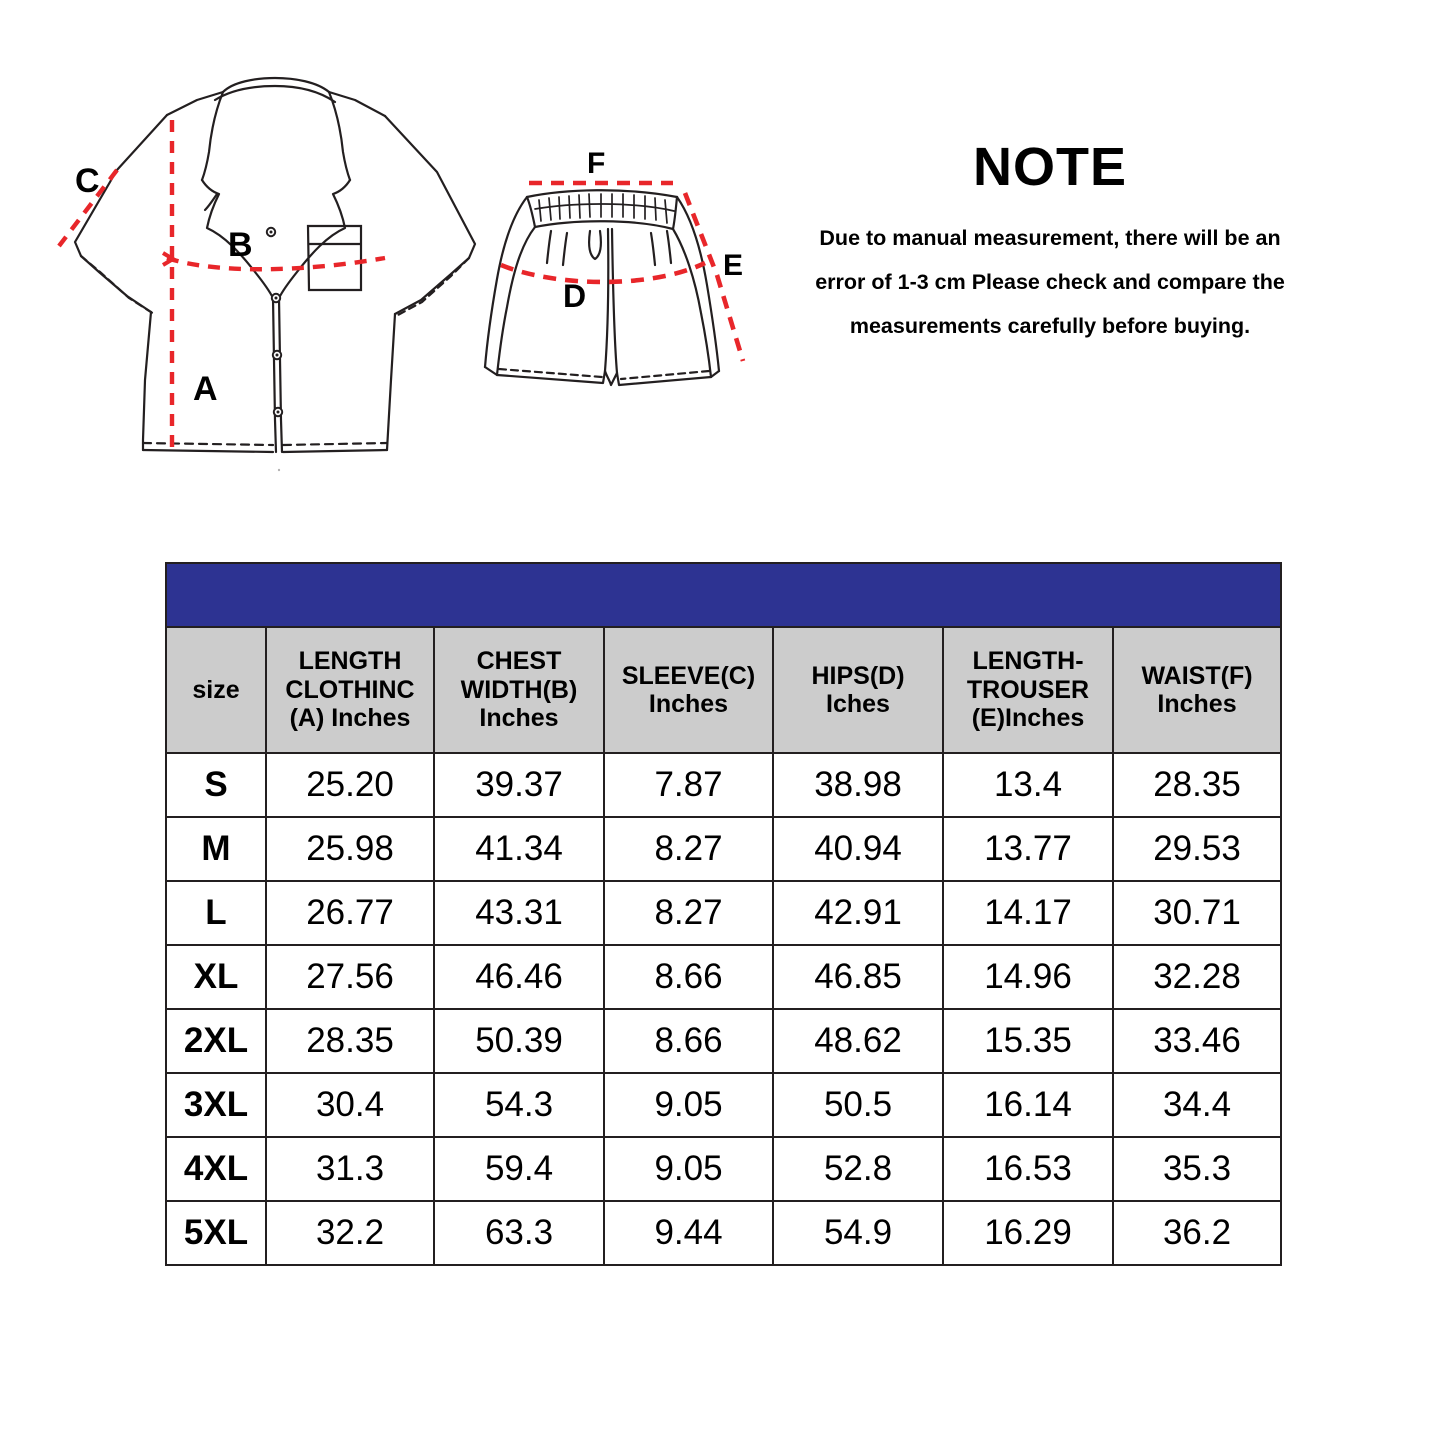 This screenshot has width=1445, height=1445. Describe the element at coordinates (1028, 718) in the screenshot. I see `header-line: (E)Inches` at that location.